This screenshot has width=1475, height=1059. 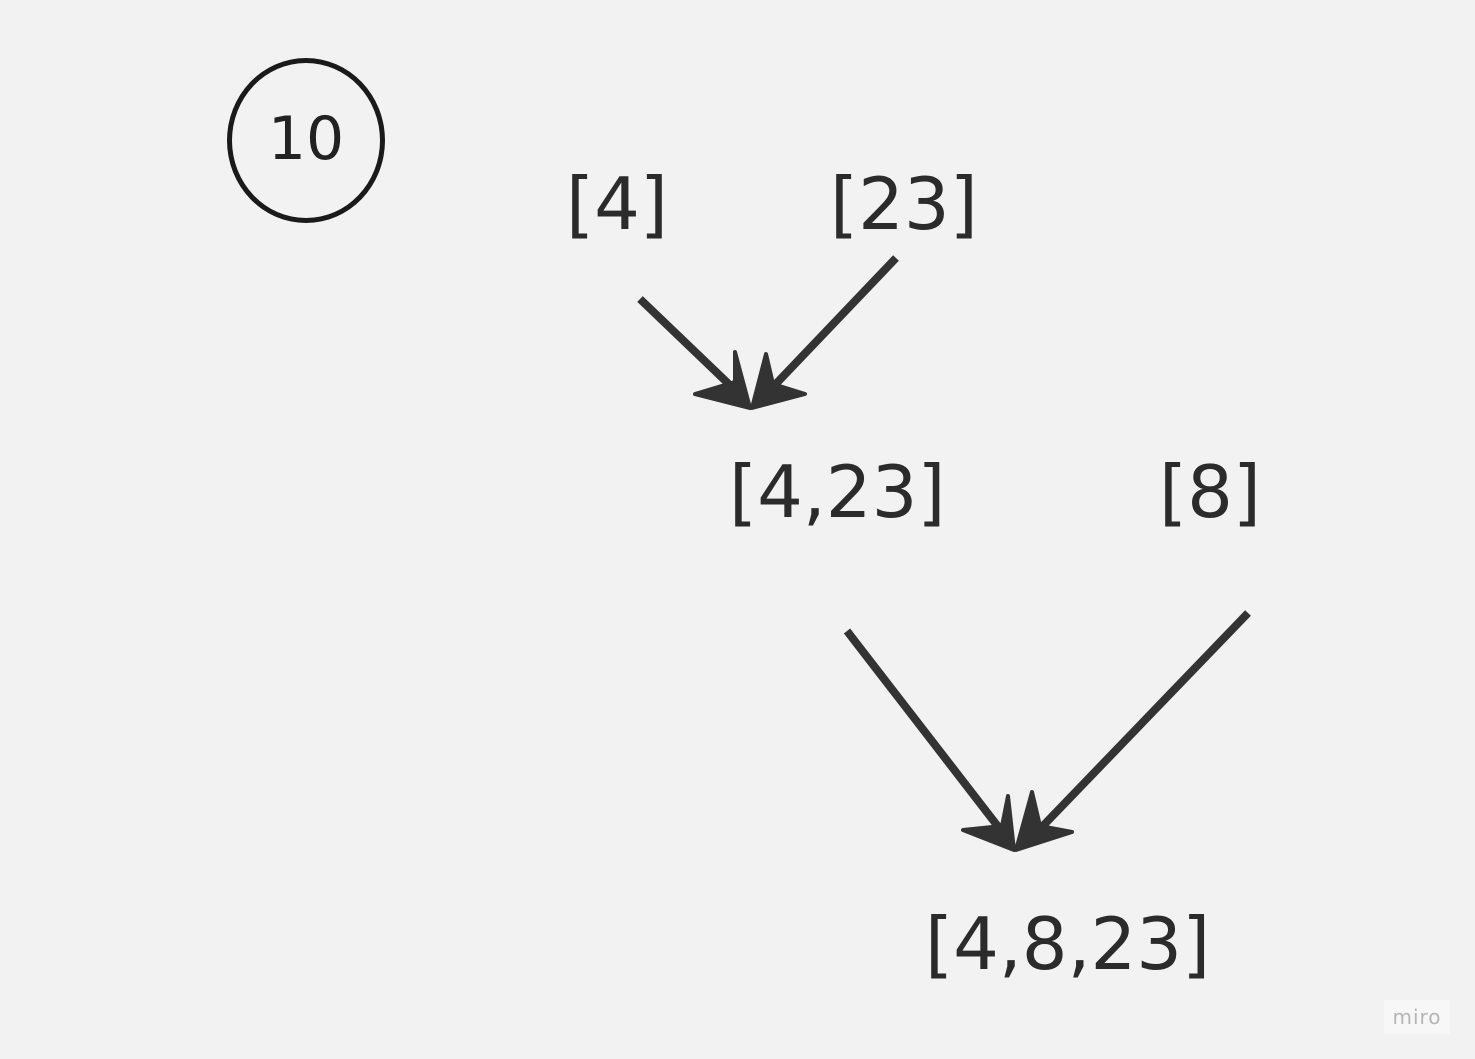 I want to click on node-array-8: [8], so click(x=1210, y=492).